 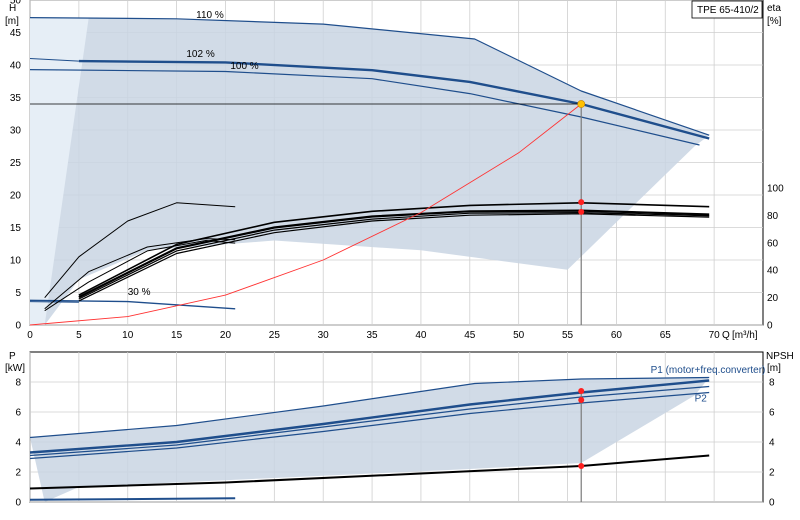 I want to click on npsh-tick-0: 0, so click(x=772, y=503).